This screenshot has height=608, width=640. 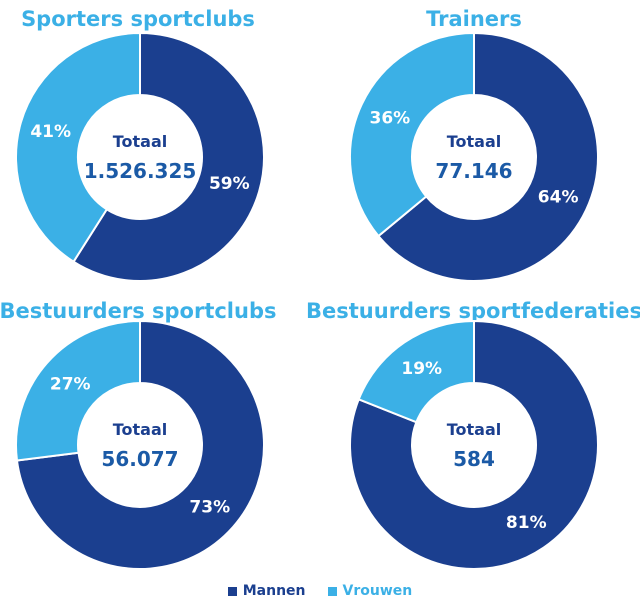 I want to click on slice-label-vrouwen: 19%, so click(x=421, y=369).